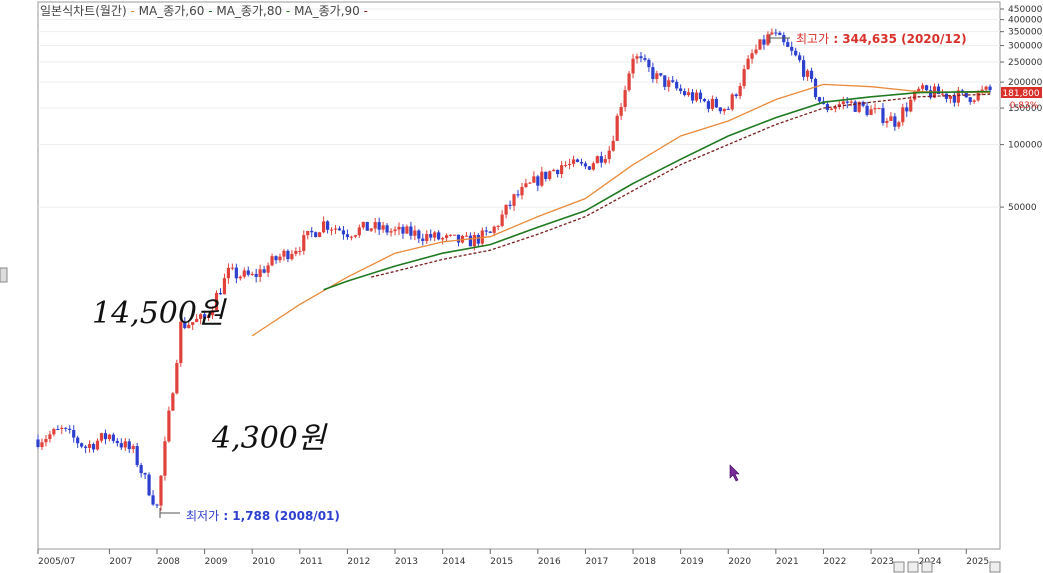 The image size is (1043, 573). I want to click on left-scroll-handle, so click(4, 275).